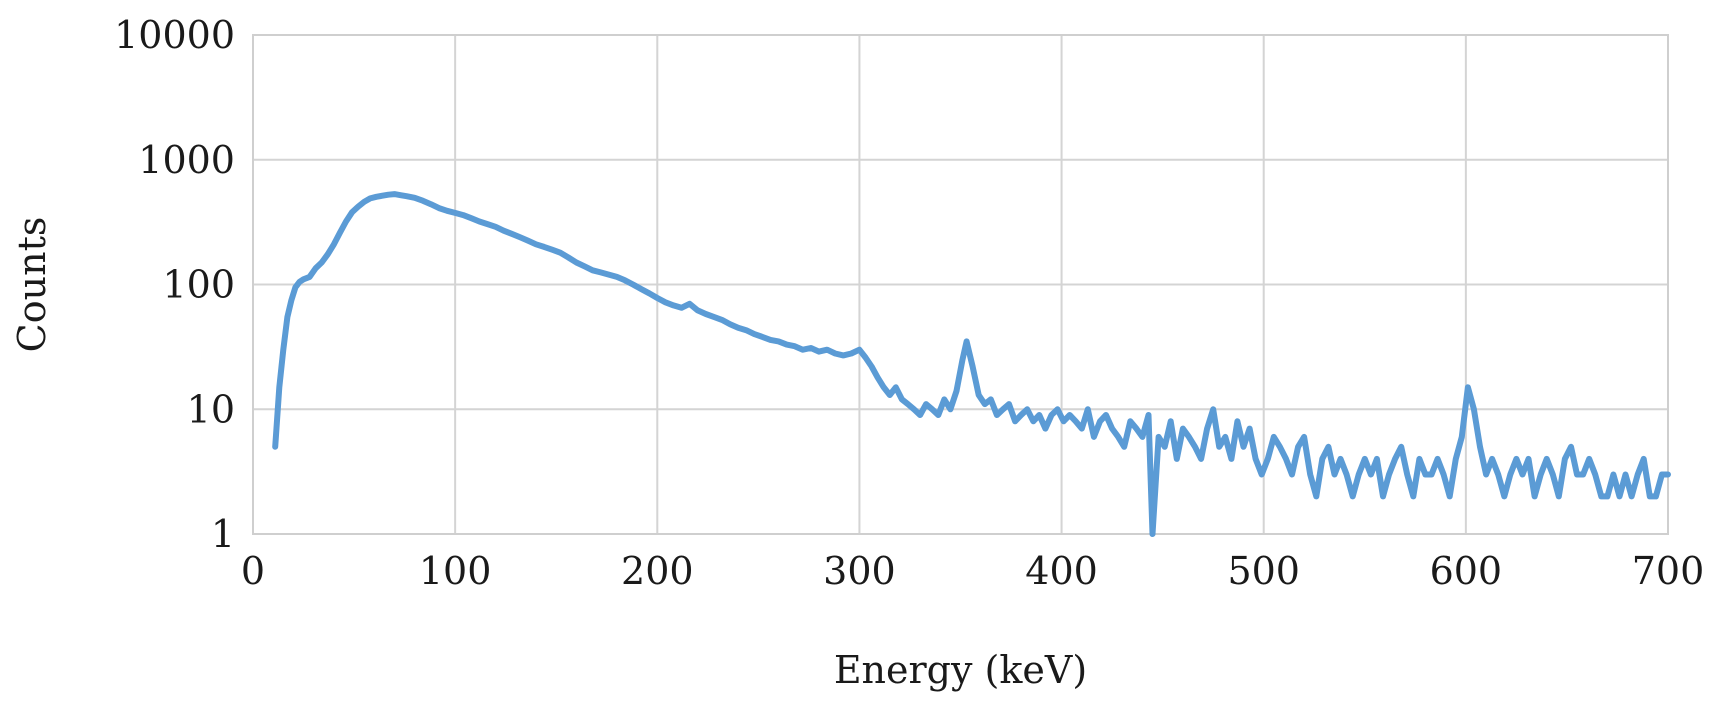 The image size is (1718, 704). I want to click on x-tick-label: 700, so click(1668, 571).